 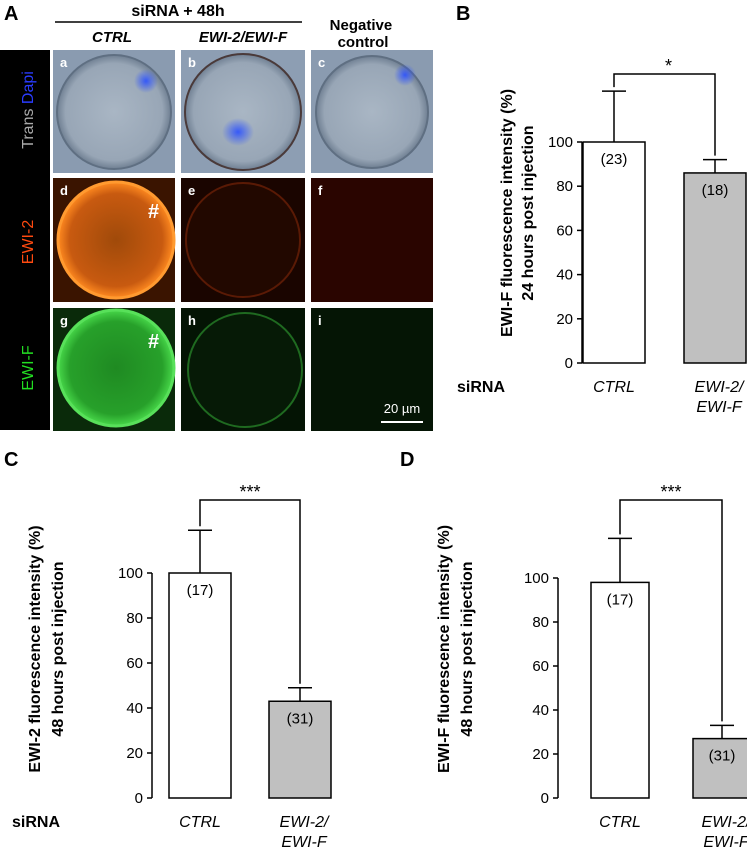 What do you see at coordinates (114, 240) in the screenshot?
I see `micrograph-d: d #` at bounding box center [114, 240].